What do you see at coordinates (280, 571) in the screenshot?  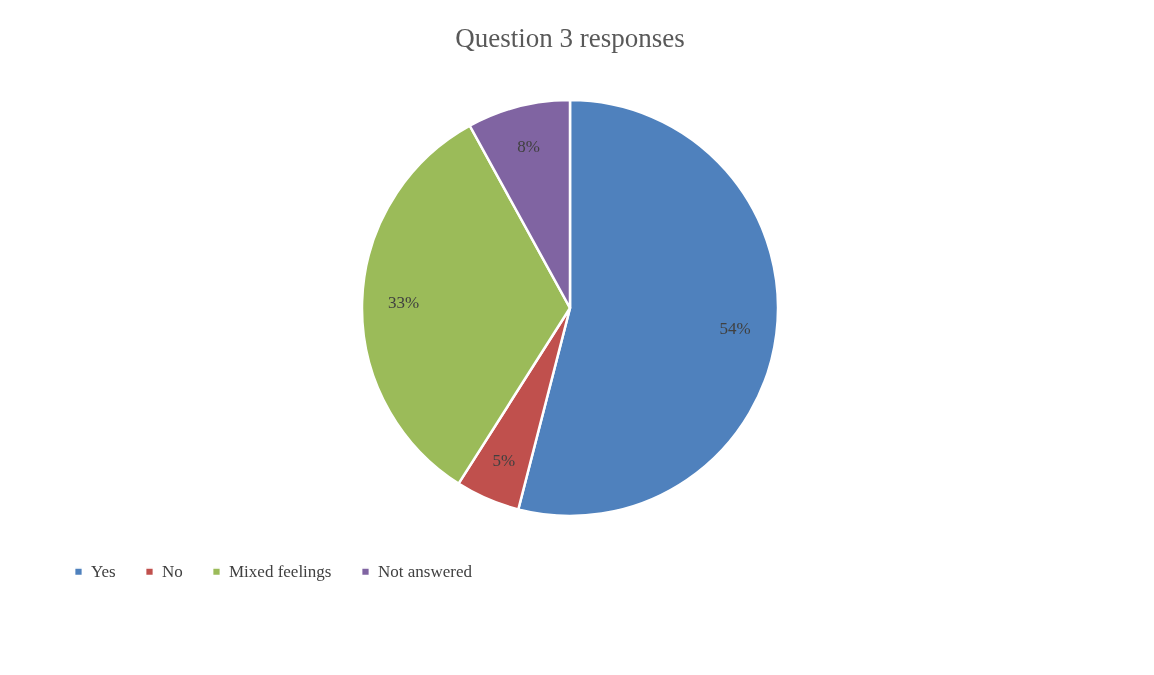 I see `legend-label: Mixed feelings` at bounding box center [280, 571].